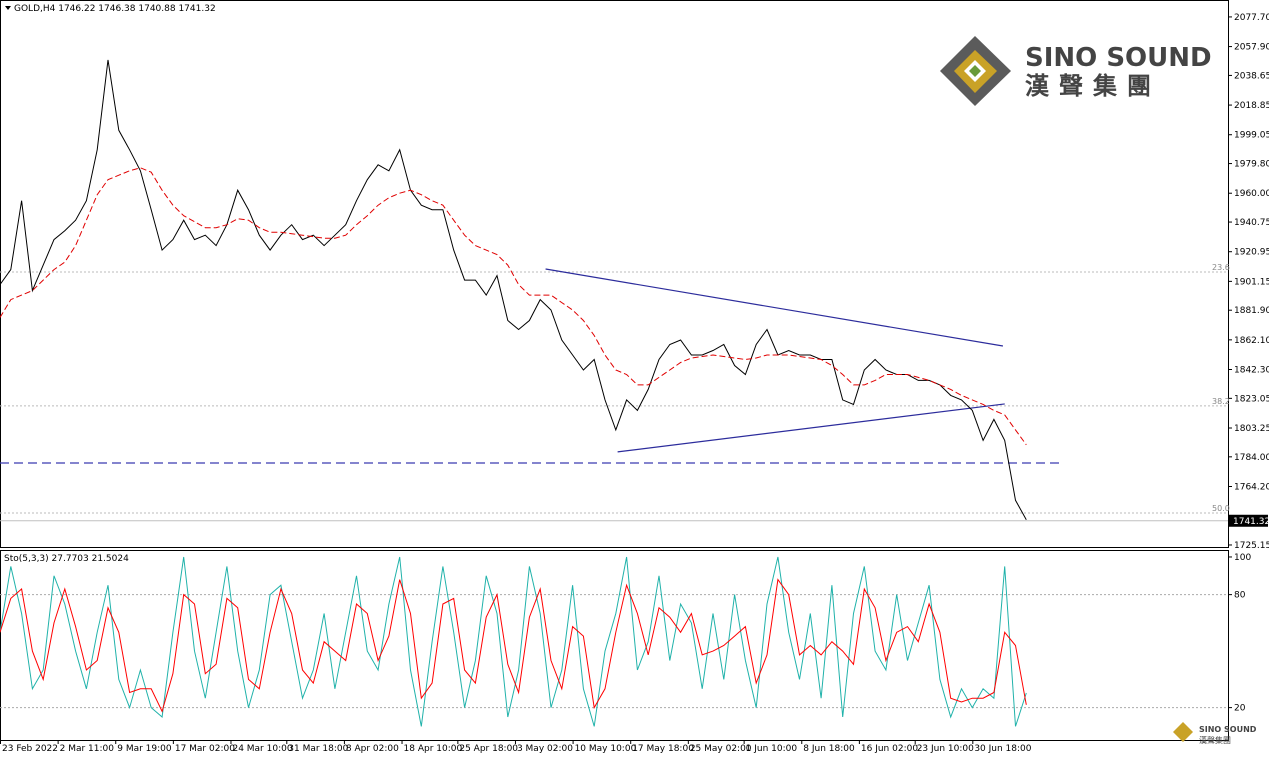  What do you see at coordinates (1002, 749) in the screenshot?
I see `x-tick-label: 30 Jun 18:00` at bounding box center [1002, 749].